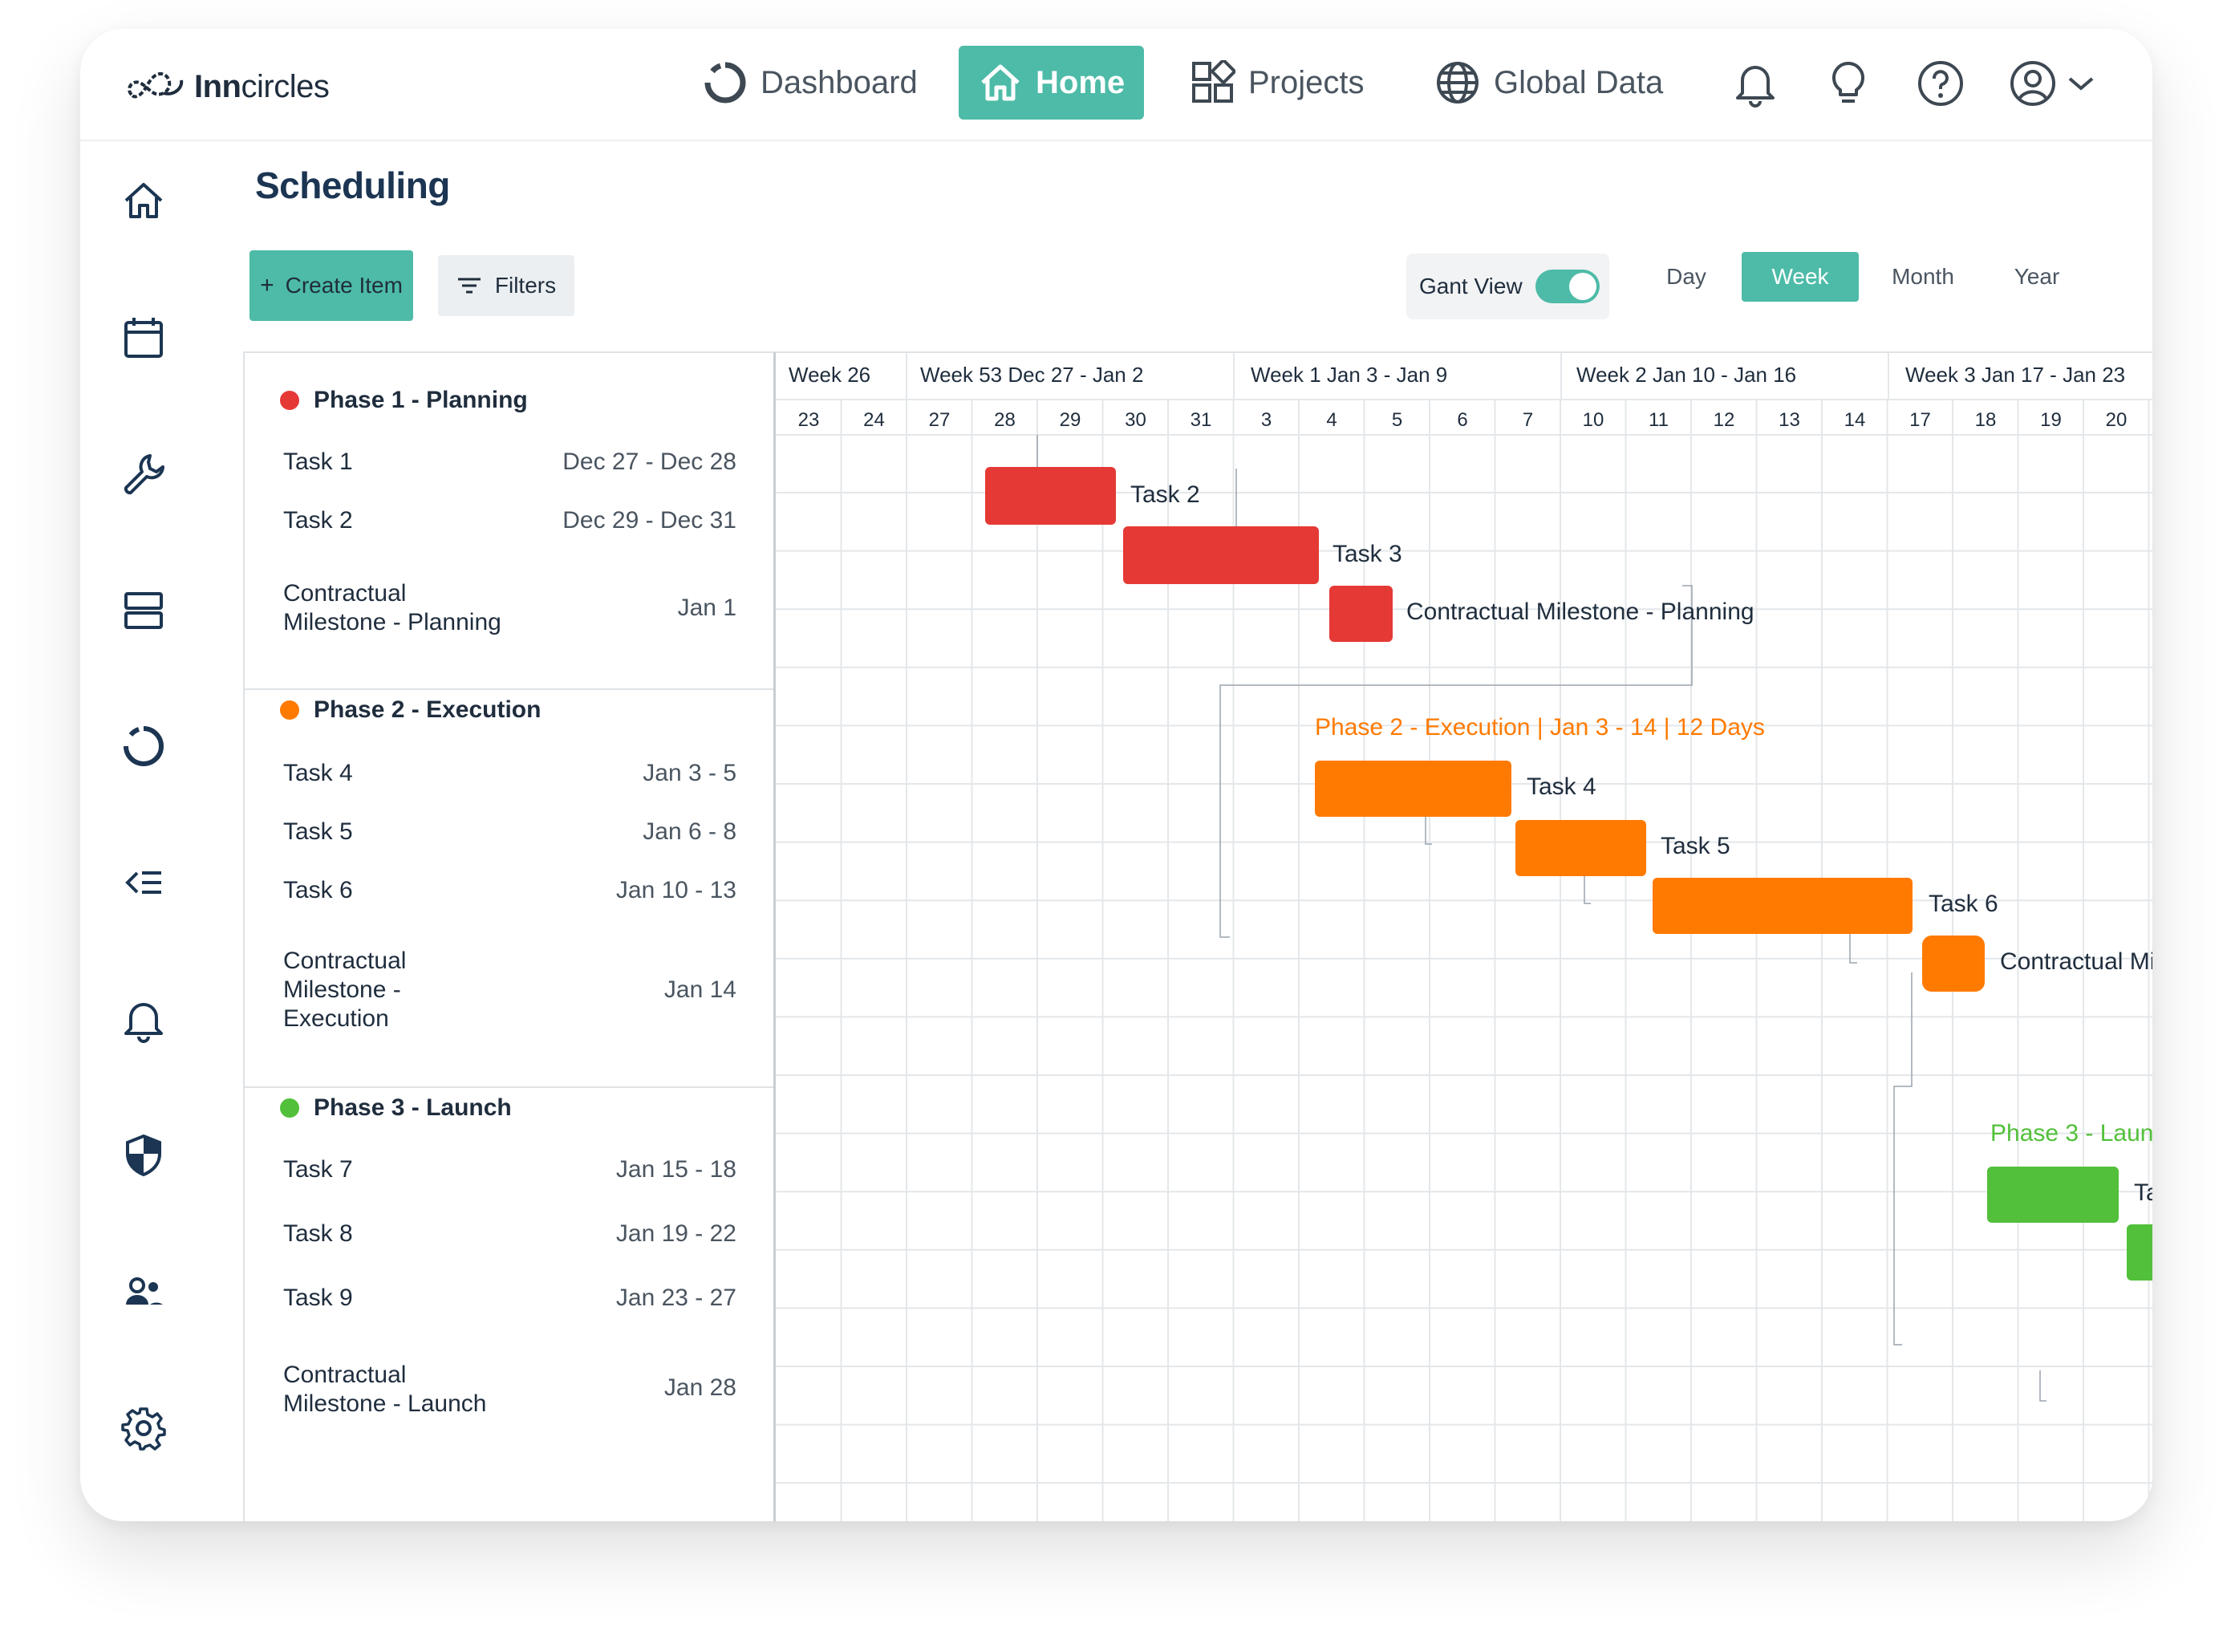 The image size is (2231, 1652). Describe the element at coordinates (689, 773) in the screenshot. I see `task-4-dates: Jan 3 - 5` at that location.